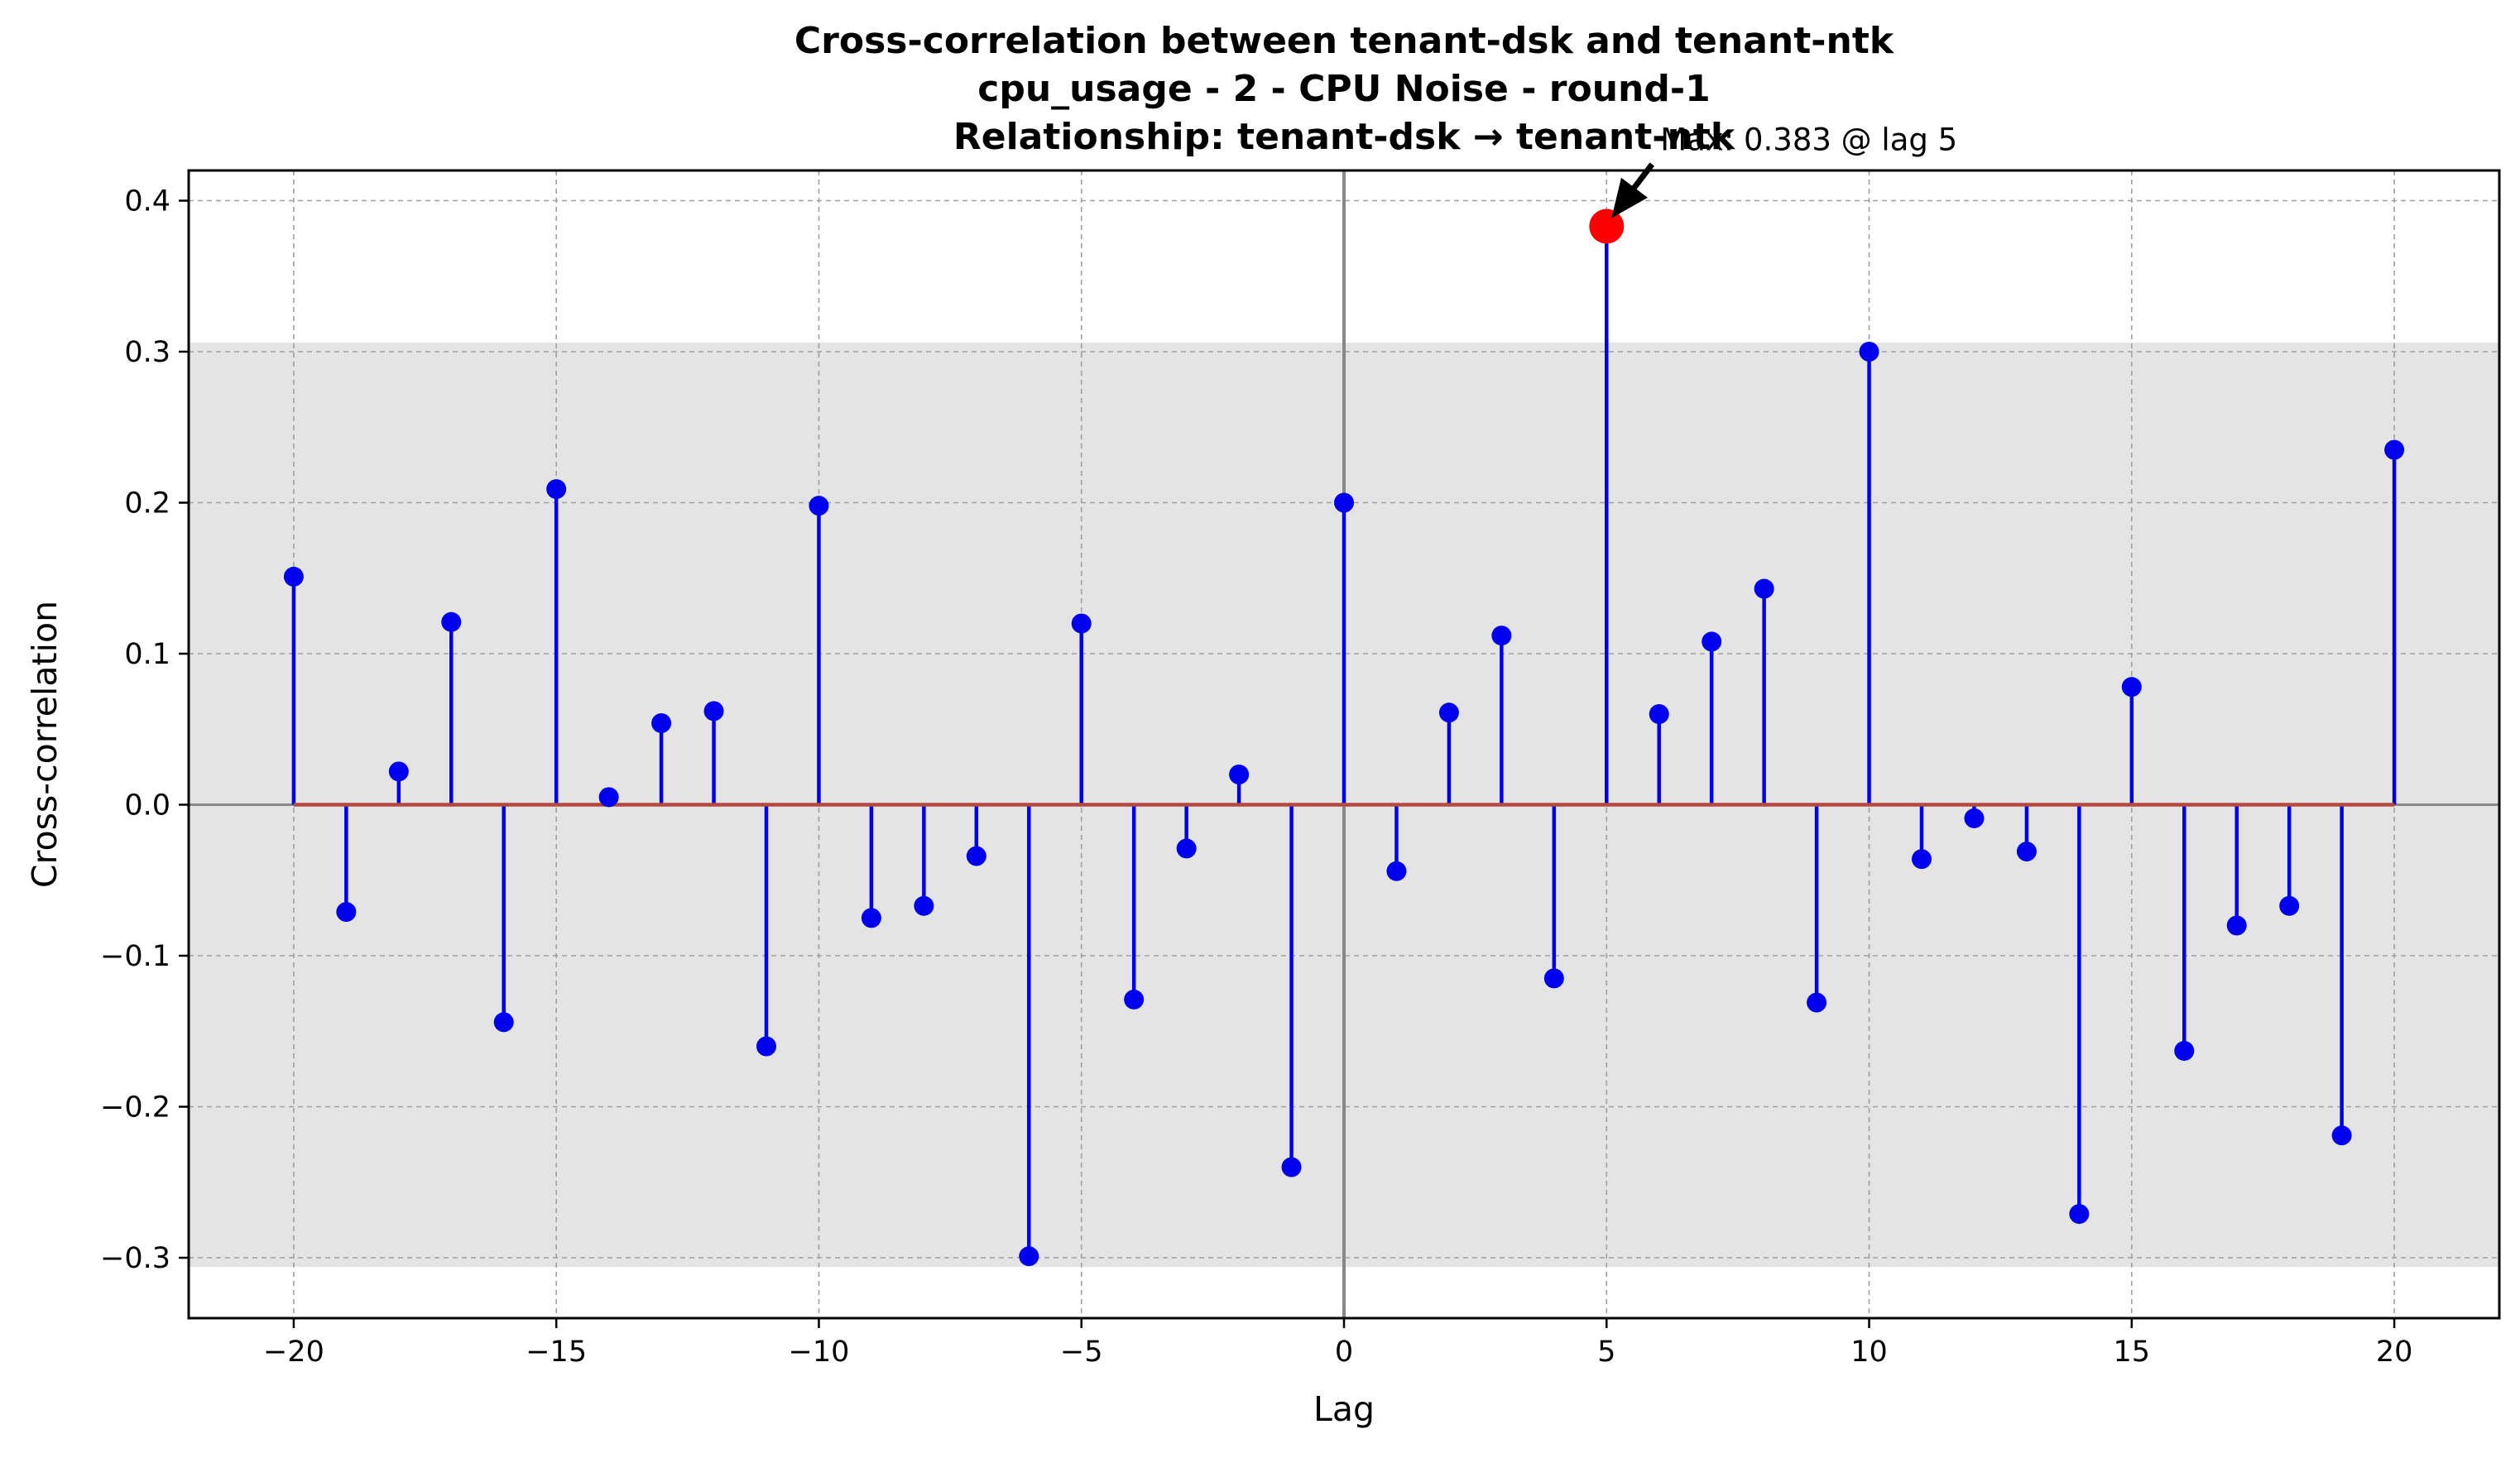 The image size is (2520, 1458). I want to click on x-tick-label: 0, so click(1344, 1352).